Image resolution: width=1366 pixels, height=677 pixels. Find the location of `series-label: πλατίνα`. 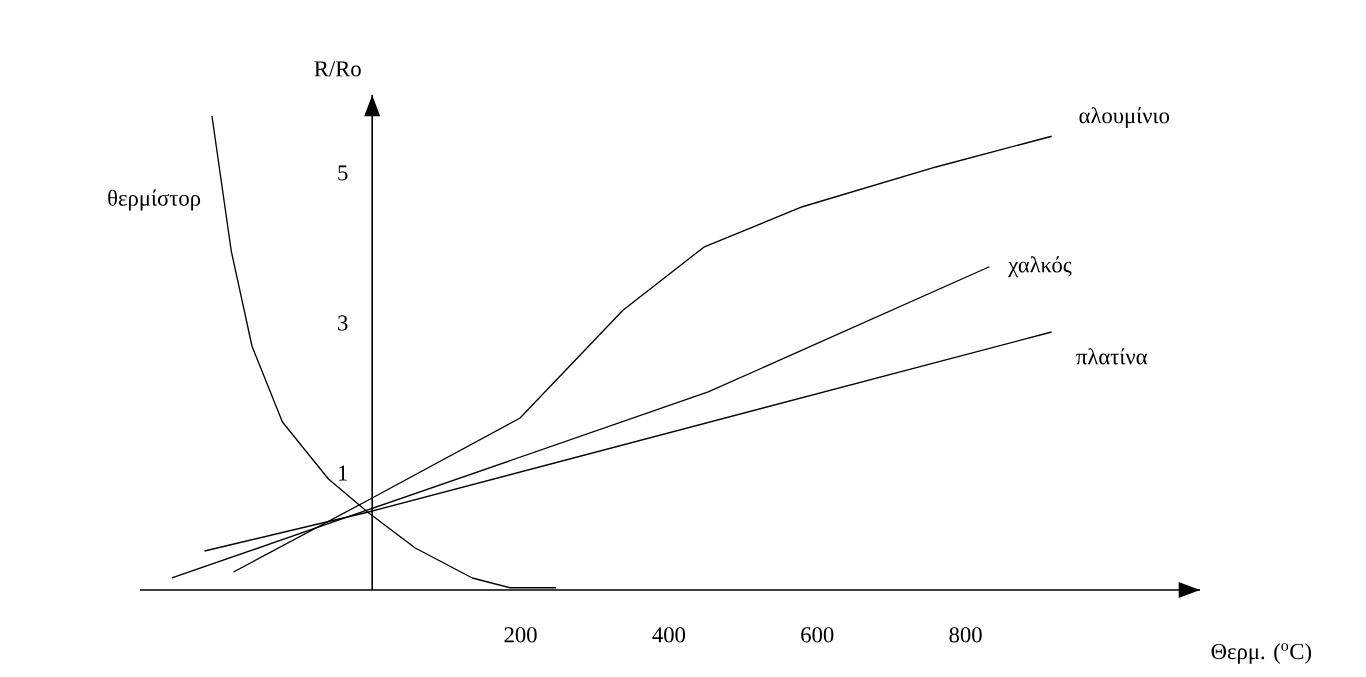

series-label: πλατίνα is located at coordinates (1112, 356).